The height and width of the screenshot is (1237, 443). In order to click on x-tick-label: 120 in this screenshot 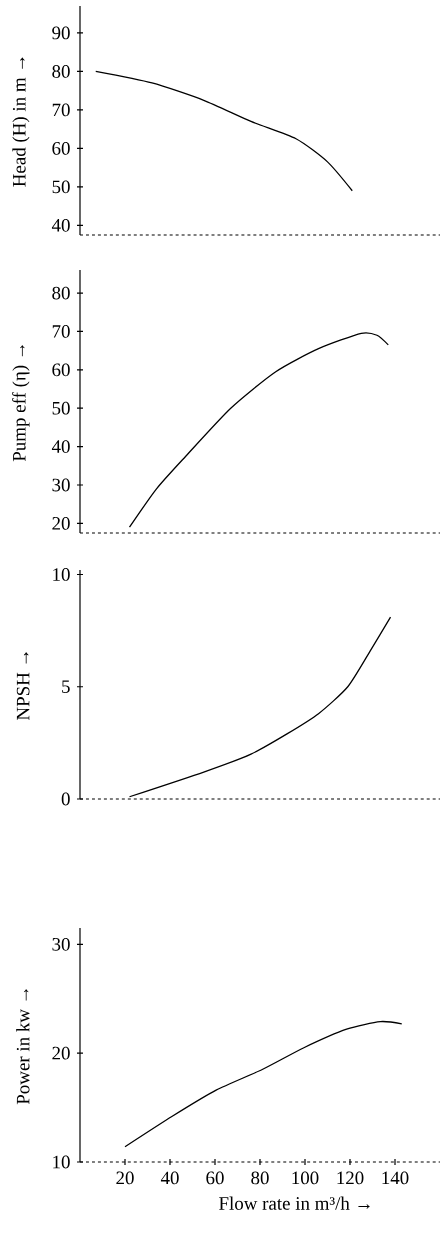, I will do `click(350, 1178)`.